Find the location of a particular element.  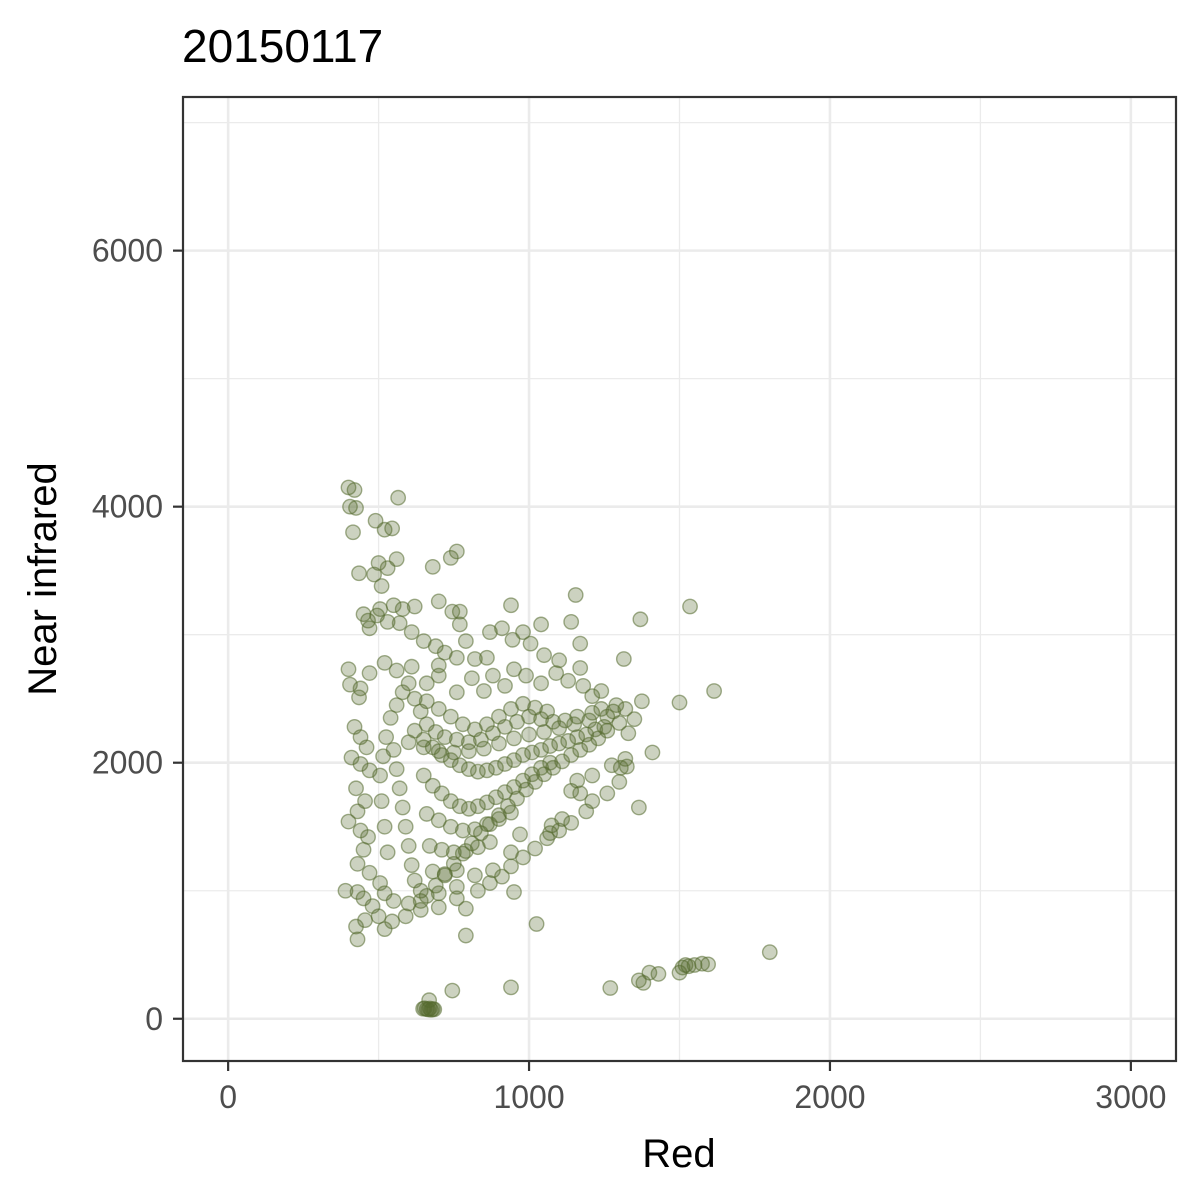

x-tick-label: 1000 is located at coordinates (528, 1097).